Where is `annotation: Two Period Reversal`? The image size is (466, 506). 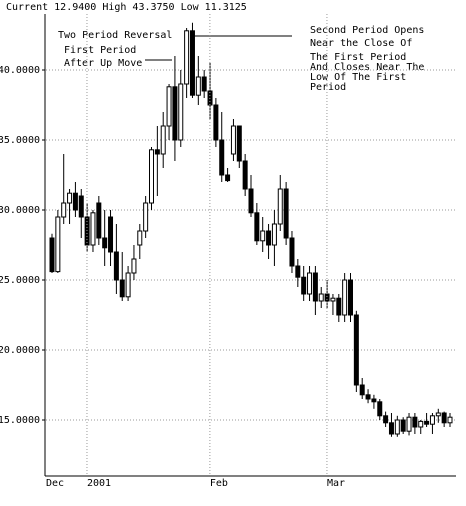 annotation: Two Period Reversal is located at coordinates (115, 35).